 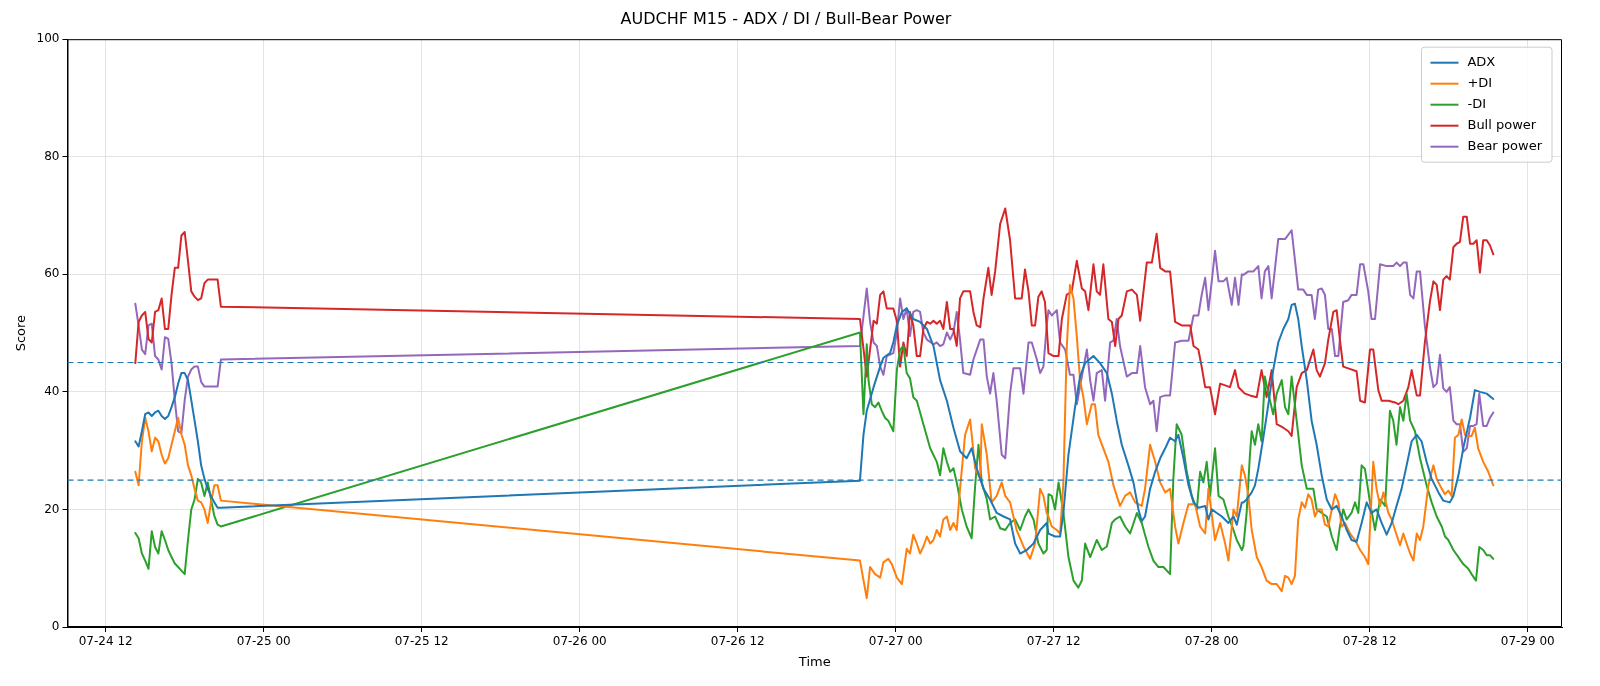 What do you see at coordinates (52, 508) in the screenshot?
I see `y-tick-label: 20` at bounding box center [52, 508].